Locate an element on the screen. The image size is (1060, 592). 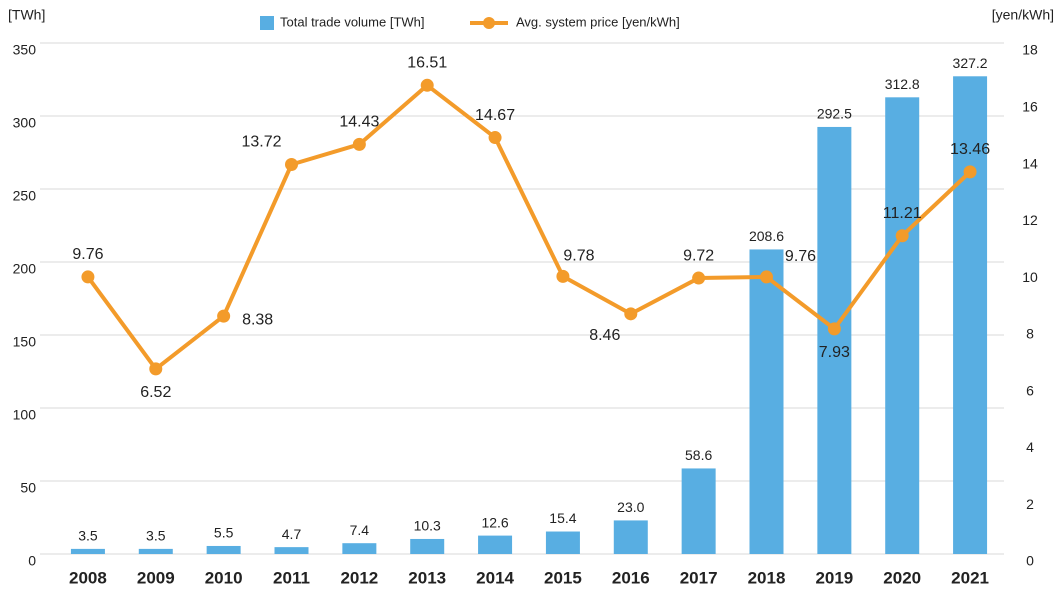
line-value-label: 7.93 is located at coordinates (834, 352).